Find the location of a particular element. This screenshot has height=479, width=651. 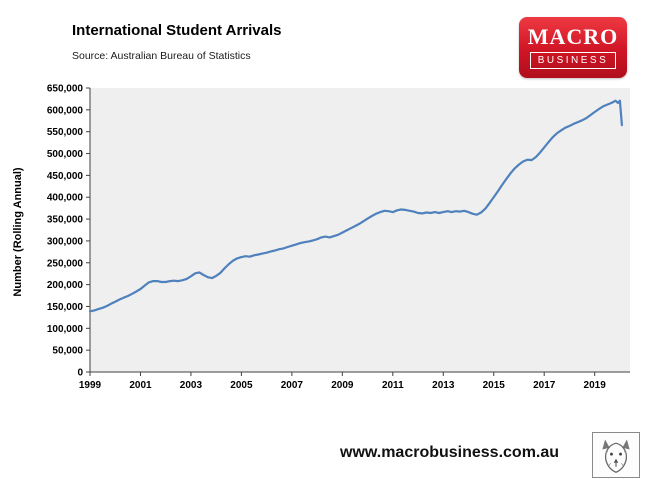

y-tick-label: 550,000 is located at coordinates (65, 132).